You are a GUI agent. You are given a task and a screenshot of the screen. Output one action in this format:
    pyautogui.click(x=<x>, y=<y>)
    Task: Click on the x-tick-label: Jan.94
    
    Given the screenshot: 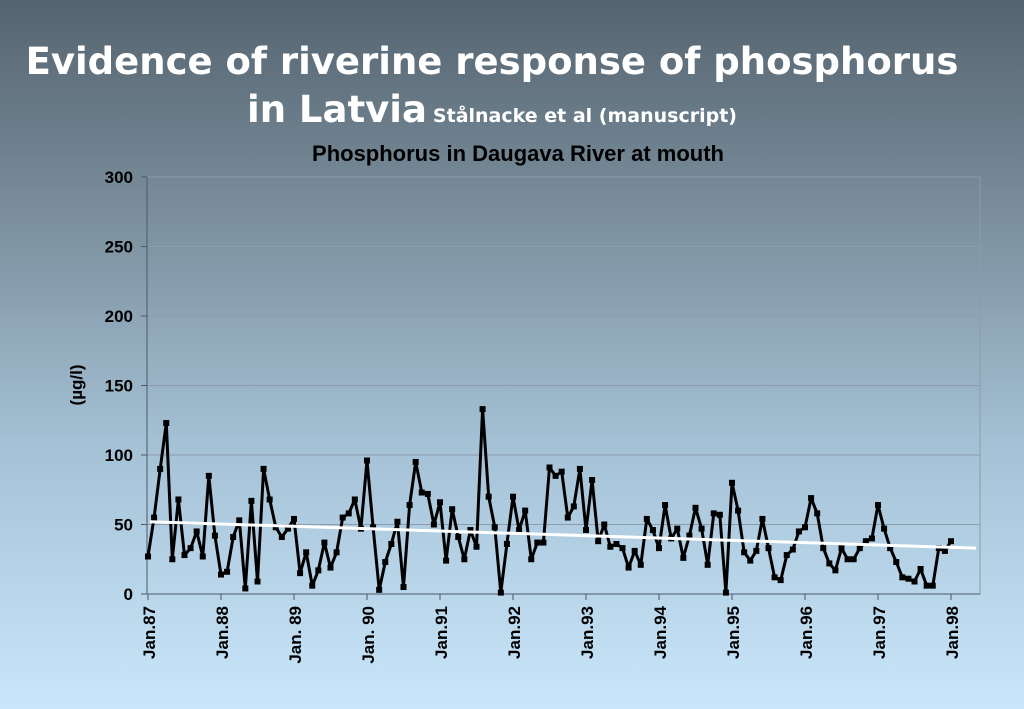 What is the action you would take?
    pyautogui.click(x=660, y=631)
    